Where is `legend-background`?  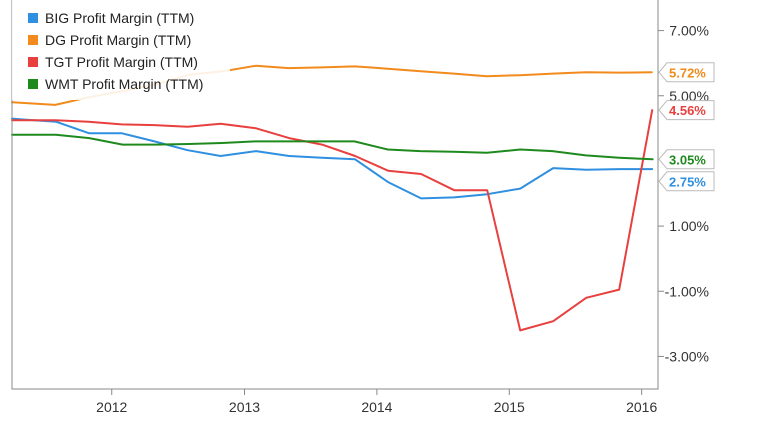 legend-background is located at coordinates (121, 50).